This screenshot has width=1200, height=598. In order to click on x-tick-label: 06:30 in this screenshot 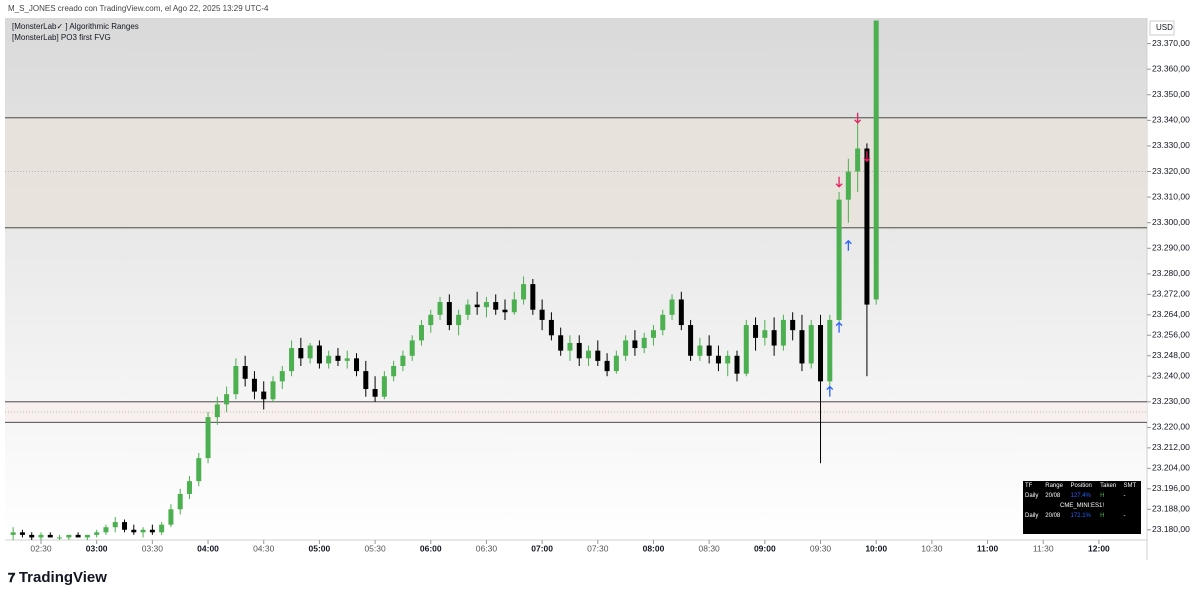, I will do `click(487, 548)`.